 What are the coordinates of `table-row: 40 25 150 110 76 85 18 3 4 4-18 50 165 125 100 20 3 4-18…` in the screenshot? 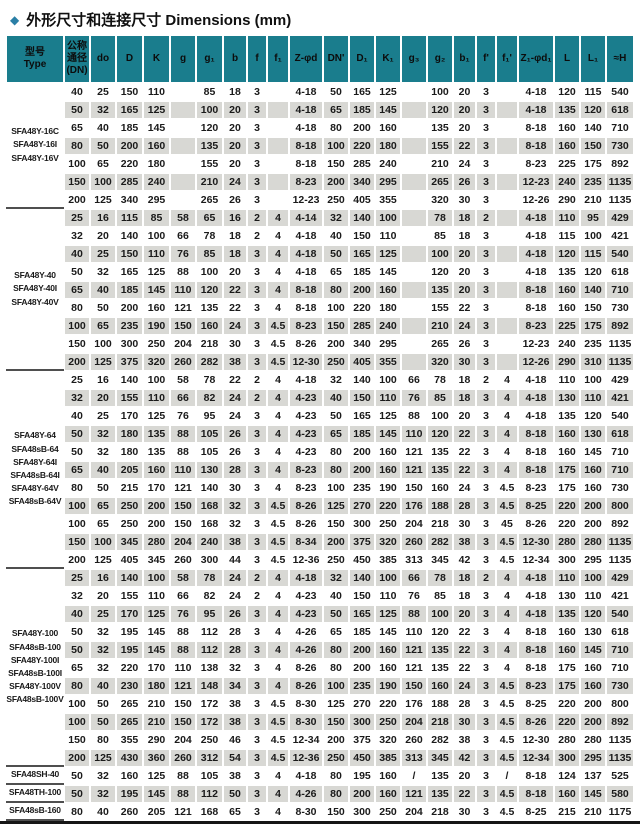 It's located at (320, 254).